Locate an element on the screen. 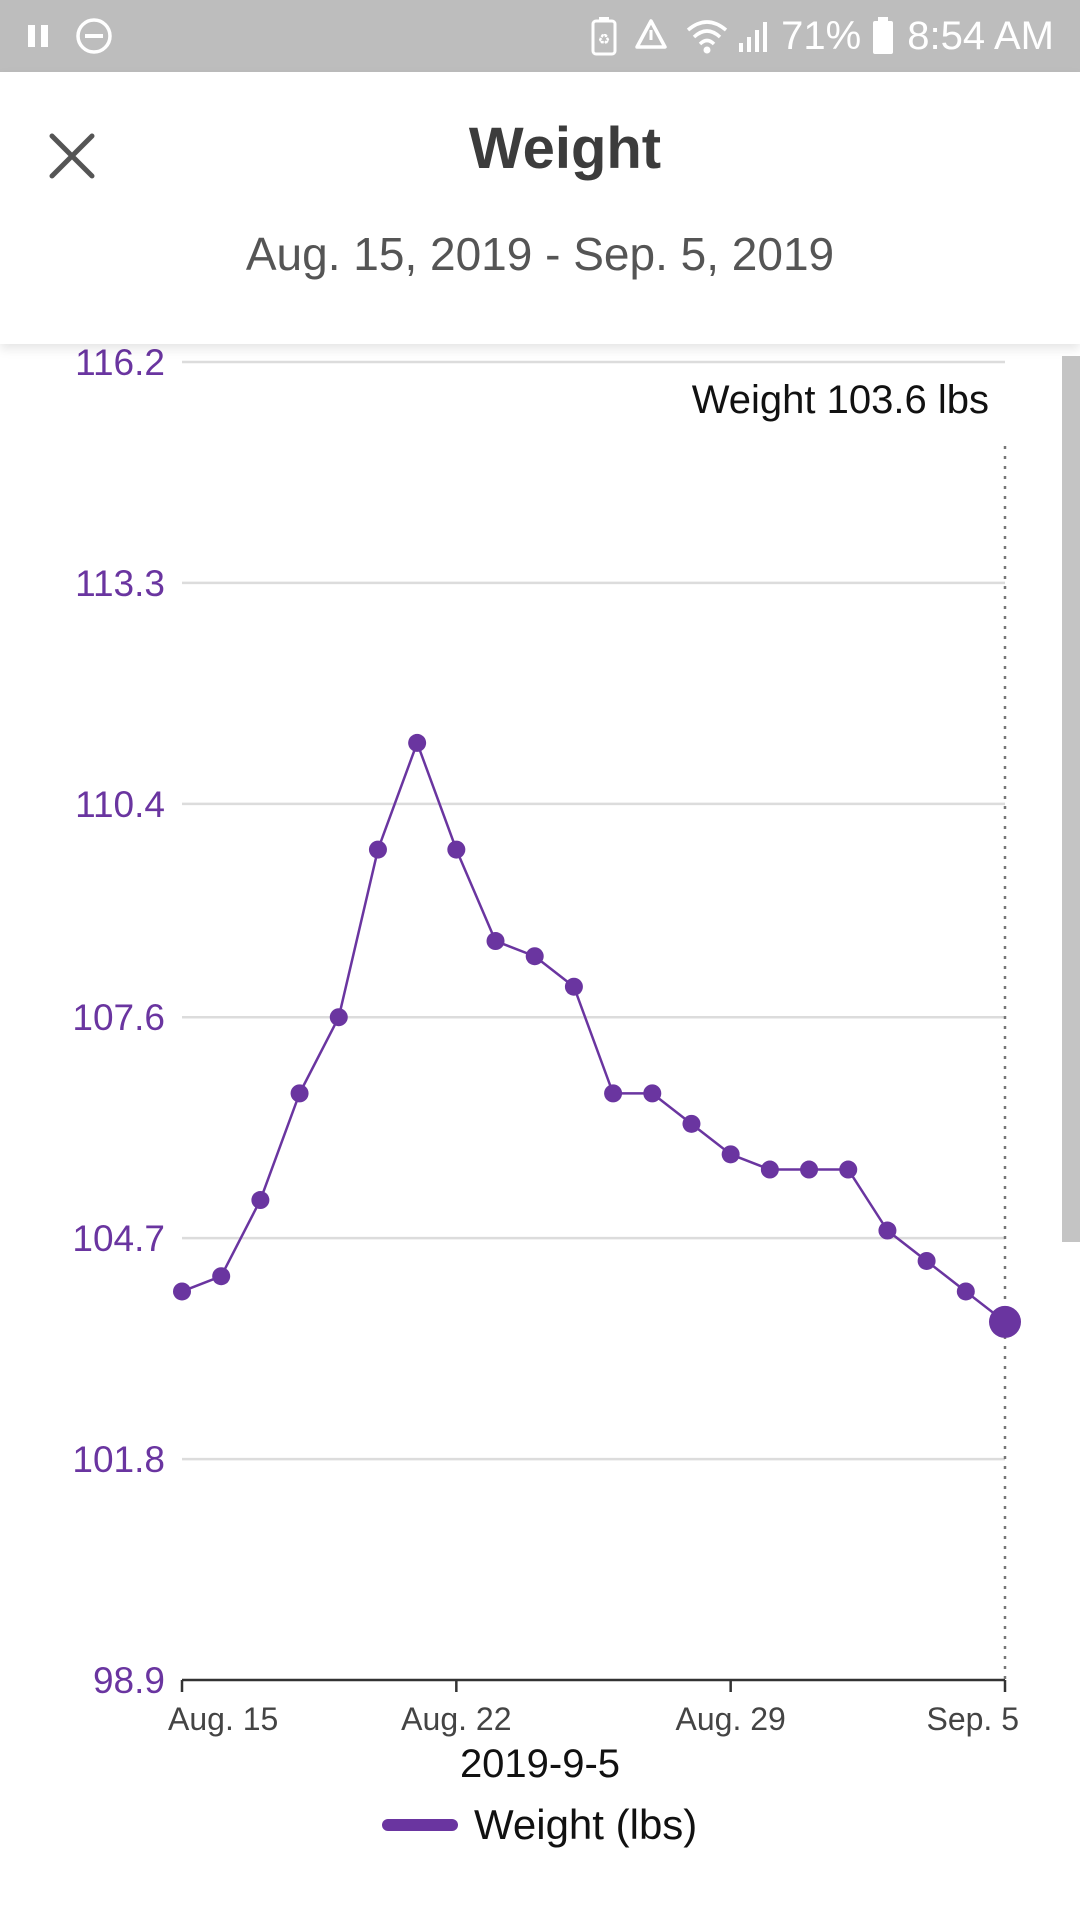 The height and width of the screenshot is (1920, 1080). battery-saver-icon: ♻ is located at coordinates (604, 36).